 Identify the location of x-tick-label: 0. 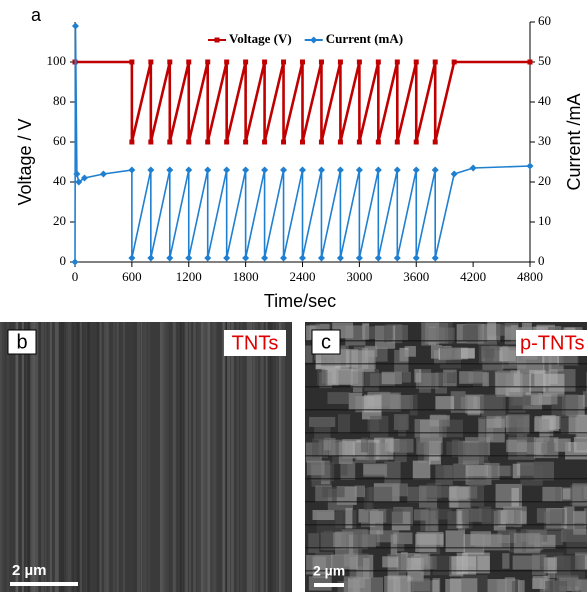
(75, 276).